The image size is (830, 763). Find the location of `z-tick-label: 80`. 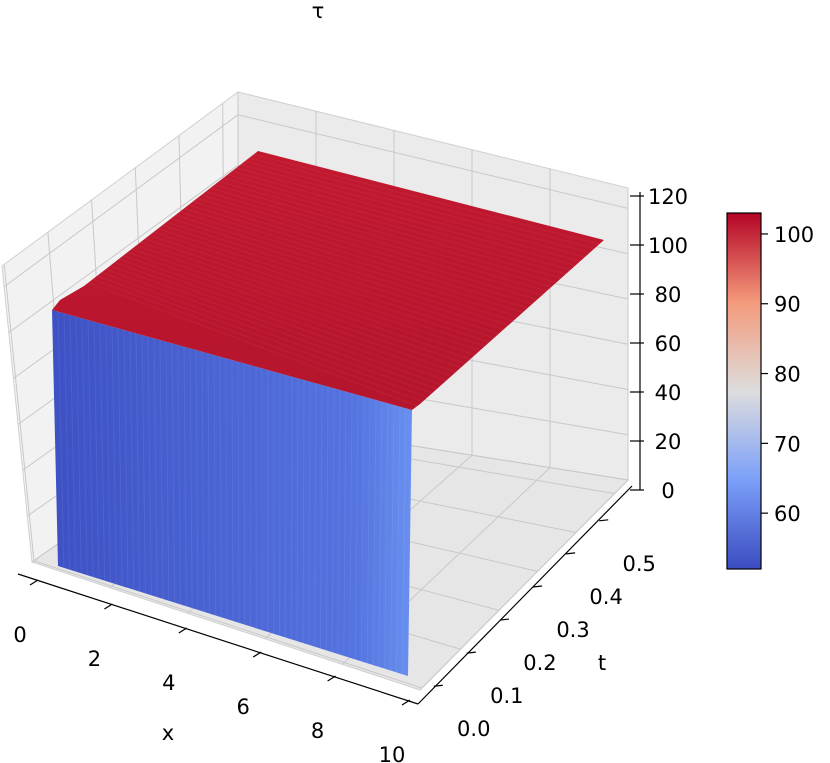

z-tick-label: 80 is located at coordinates (668, 295).